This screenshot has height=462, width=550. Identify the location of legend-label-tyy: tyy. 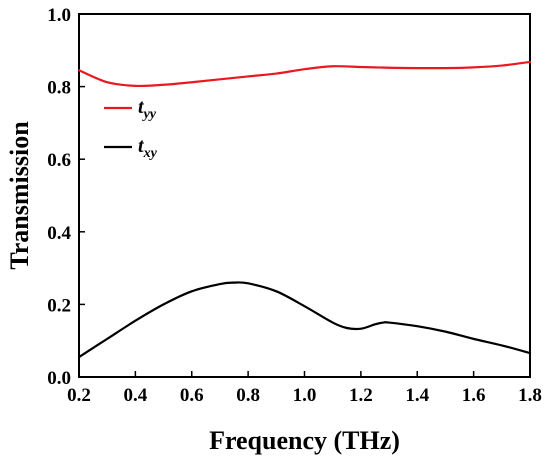
(147, 109).